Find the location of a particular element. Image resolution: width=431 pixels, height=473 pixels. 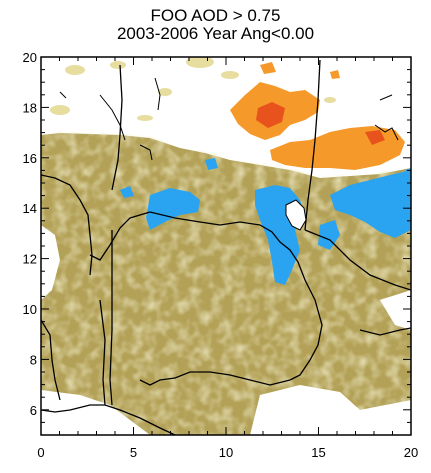

white-gap-west is located at coordinates (50, 262).